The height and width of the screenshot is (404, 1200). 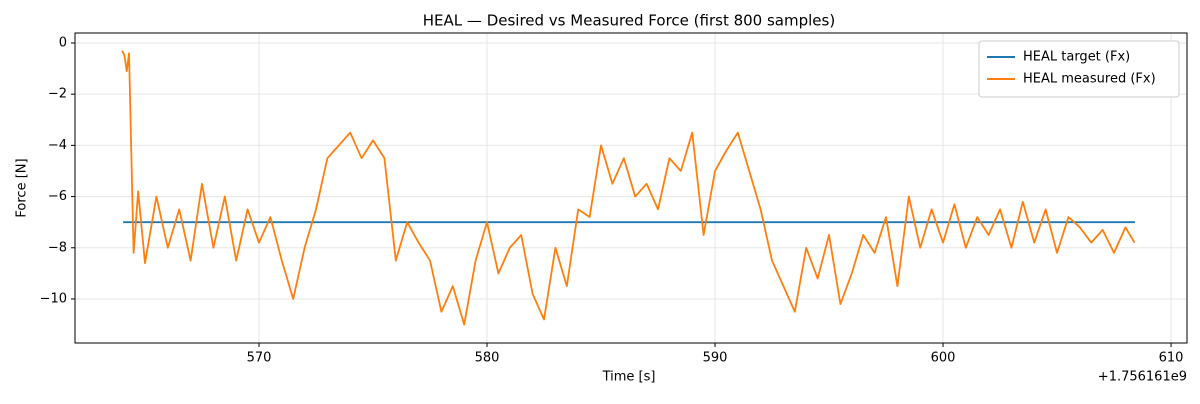 I want to click on y-tick-label: −6, so click(x=57, y=196).